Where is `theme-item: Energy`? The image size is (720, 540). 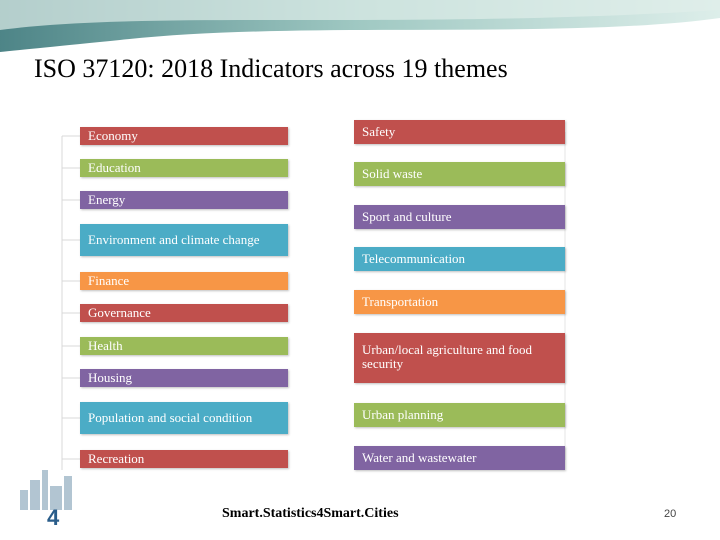 theme-item: Energy is located at coordinates (184, 200).